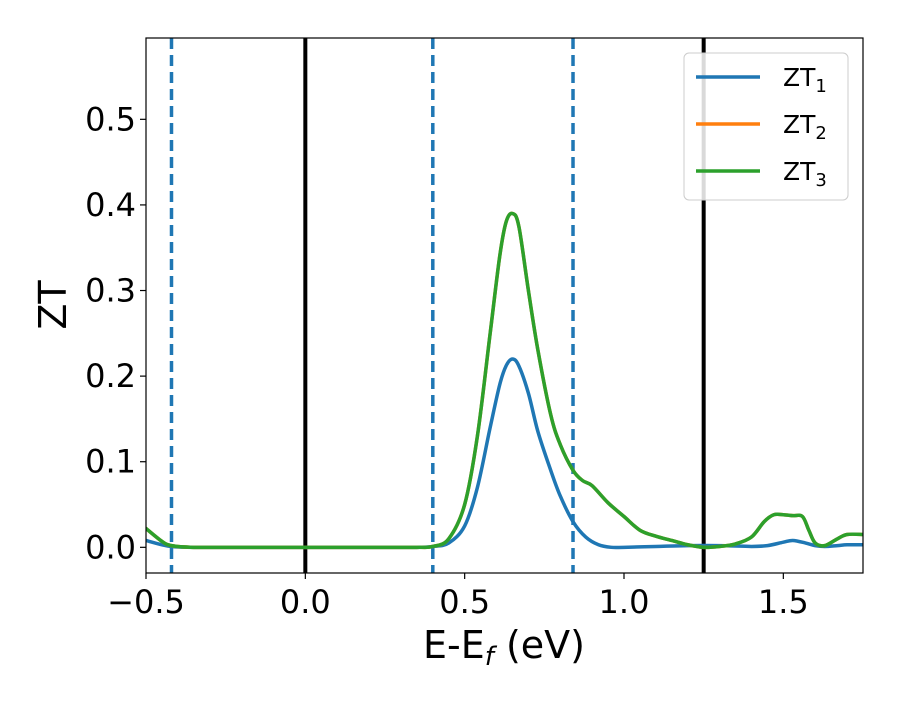  I want to click on y-tick-label: 0.2, so click(110, 376).